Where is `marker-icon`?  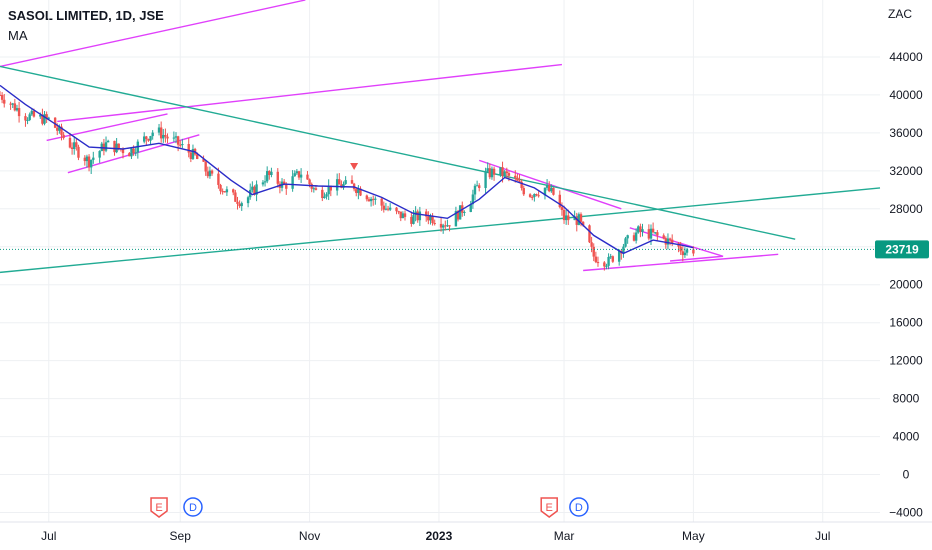
marker-icon is located at coordinates (354, 167).